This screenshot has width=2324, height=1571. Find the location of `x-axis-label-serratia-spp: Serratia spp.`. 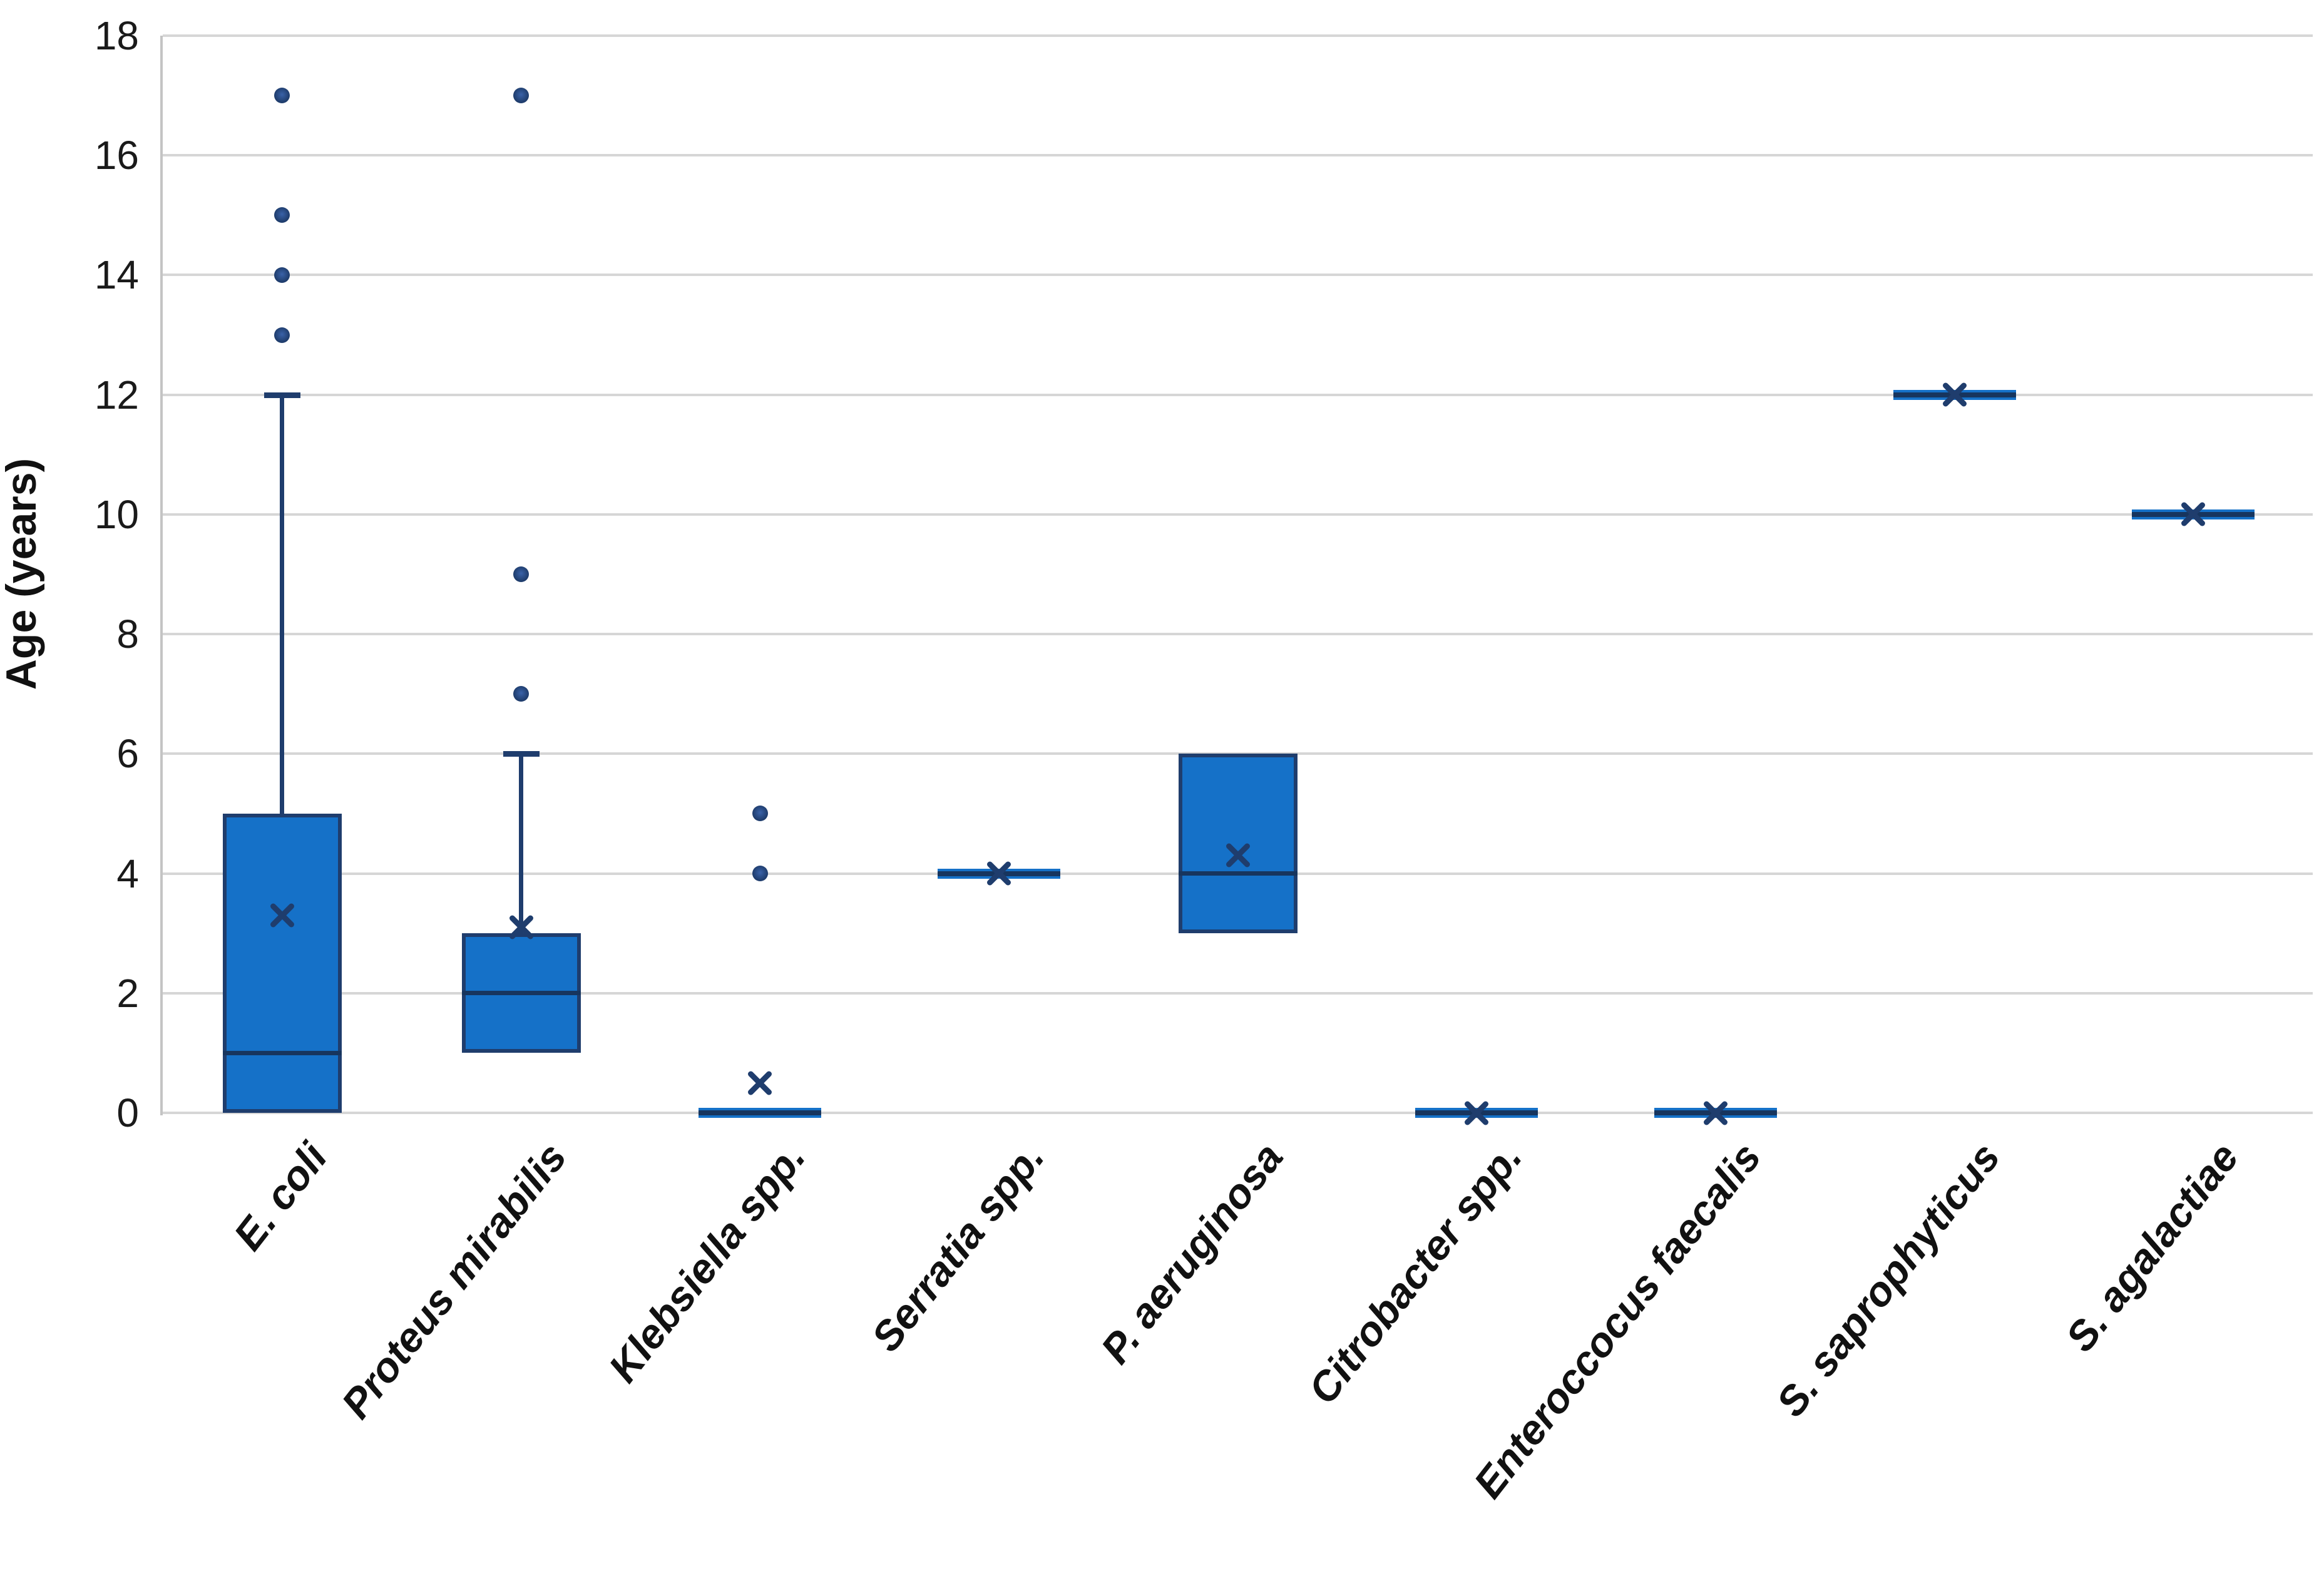

x-axis-label-serratia-spp: Serratia spp. is located at coordinates (957, 1247).